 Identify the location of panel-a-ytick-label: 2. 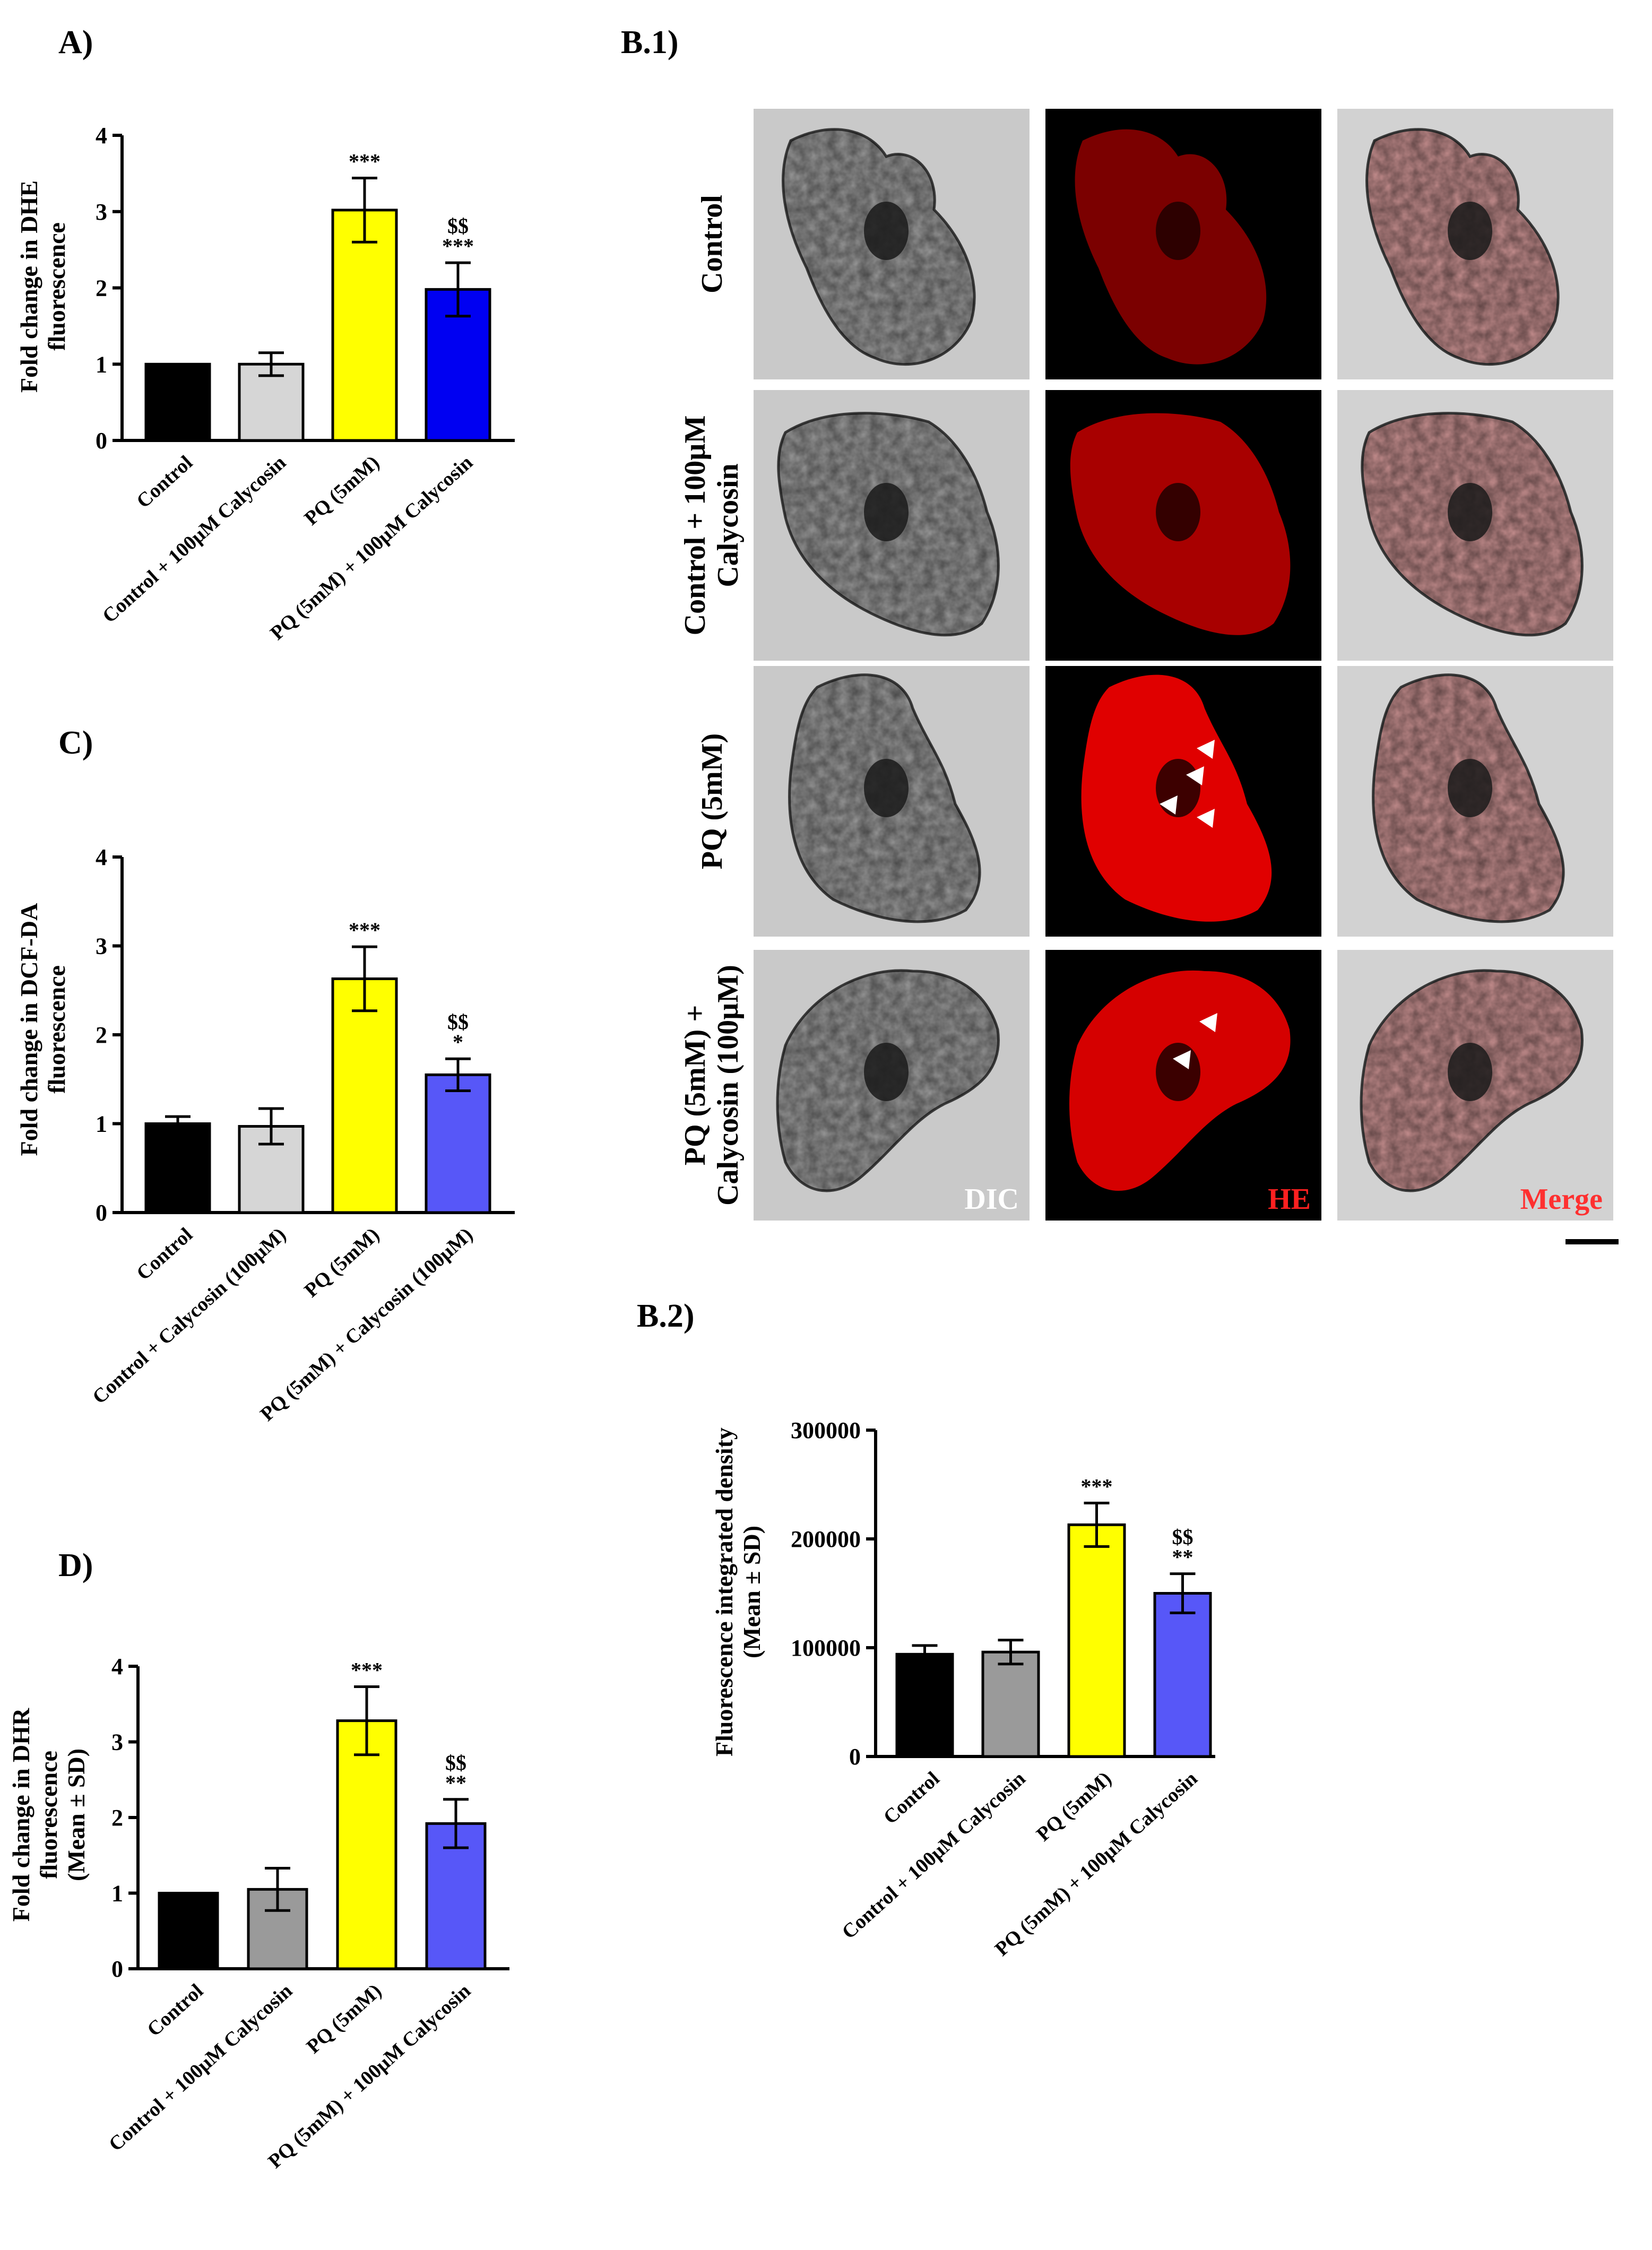
(101, 288).